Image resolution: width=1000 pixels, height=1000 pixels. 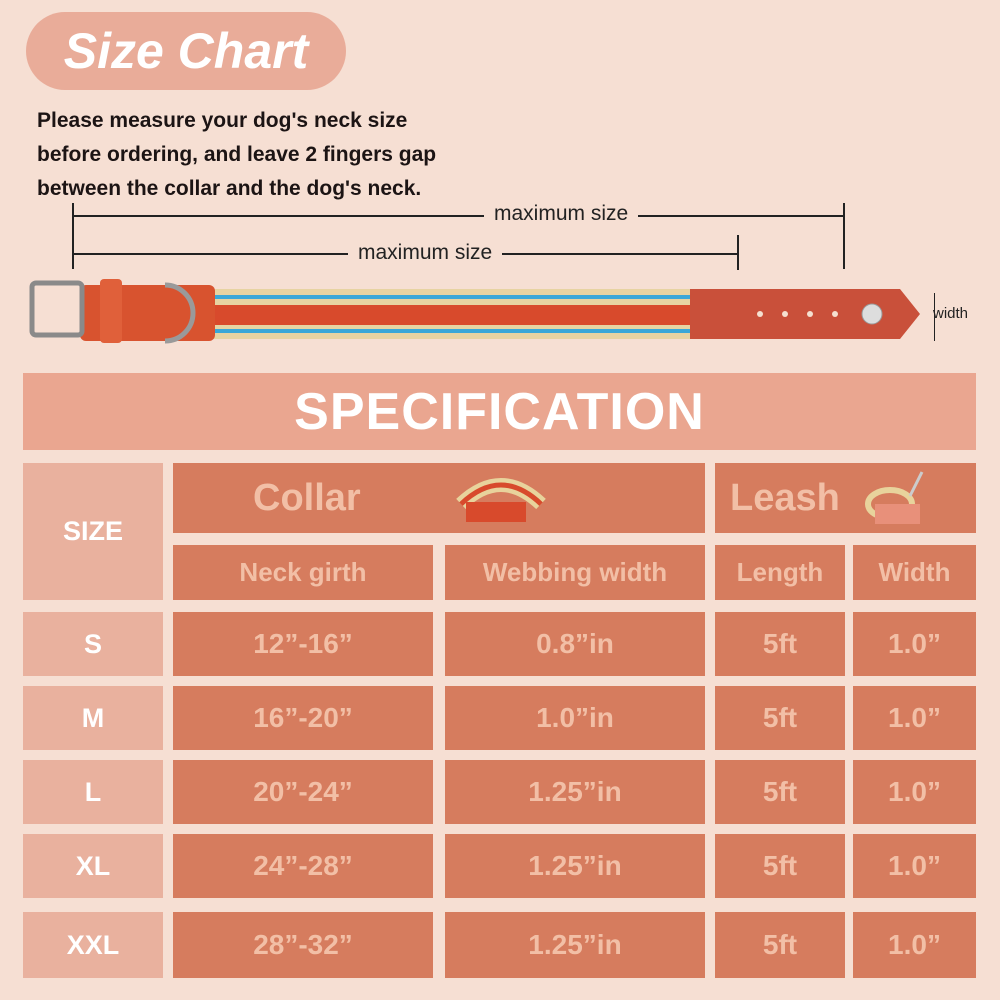 What do you see at coordinates (303, 866) in the screenshot?
I see `neck-girth-cell: 24”-28”` at bounding box center [303, 866].